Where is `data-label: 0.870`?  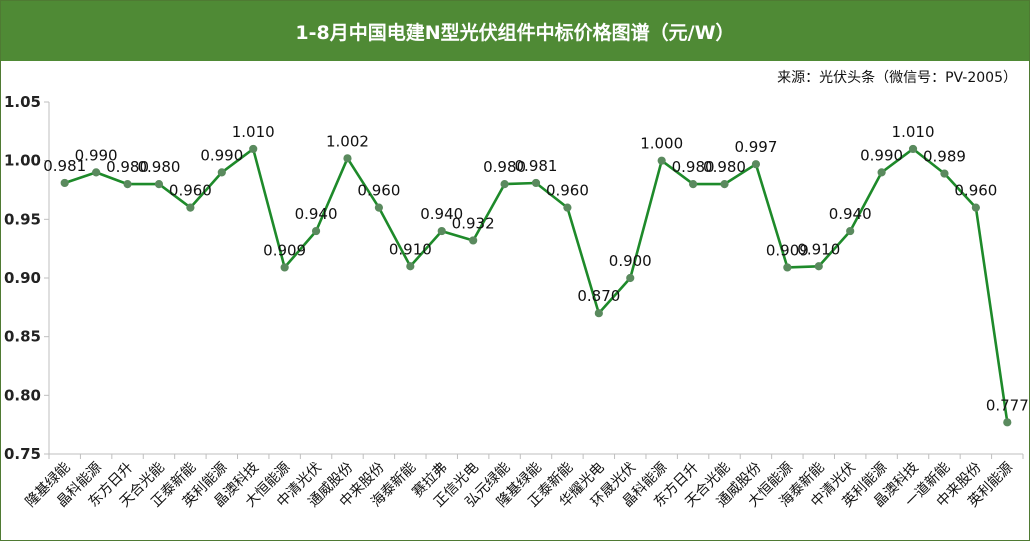 data-label: 0.870 is located at coordinates (598, 296).